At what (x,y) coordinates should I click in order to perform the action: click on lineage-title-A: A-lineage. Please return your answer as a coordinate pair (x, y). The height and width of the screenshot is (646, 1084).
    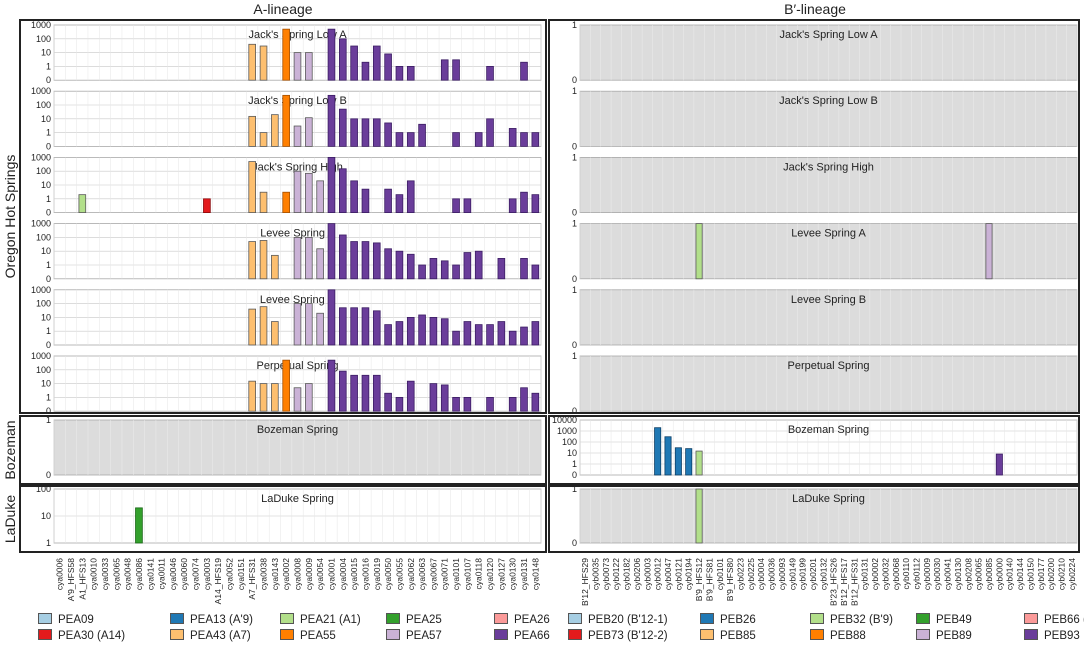
    Looking at the image, I should click on (282, 9).